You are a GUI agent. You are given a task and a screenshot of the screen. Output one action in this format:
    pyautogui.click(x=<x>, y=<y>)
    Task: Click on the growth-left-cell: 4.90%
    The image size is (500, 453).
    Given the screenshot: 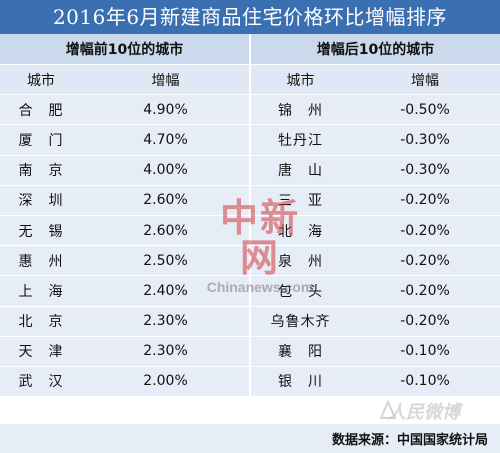 What is the action you would take?
    pyautogui.click(x=167, y=110)
    